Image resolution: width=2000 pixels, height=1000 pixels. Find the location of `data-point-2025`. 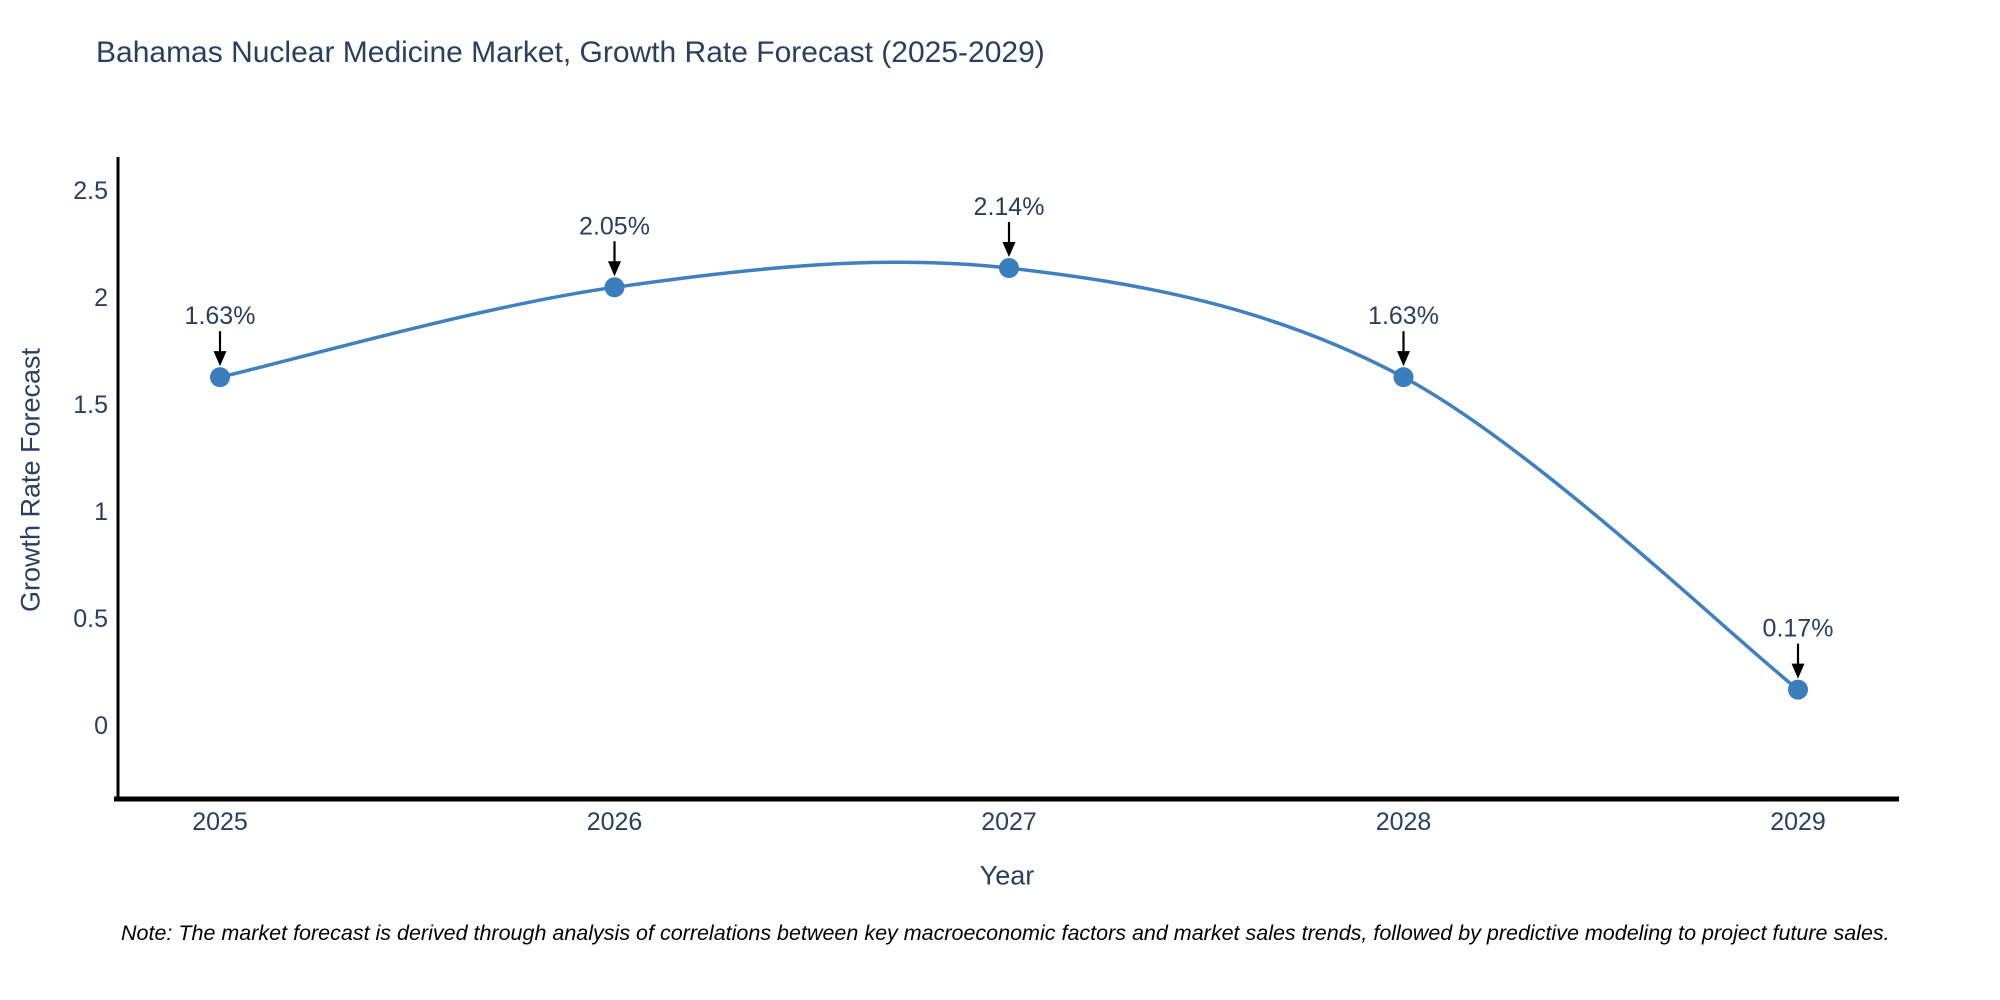

data-point-2025 is located at coordinates (220, 377).